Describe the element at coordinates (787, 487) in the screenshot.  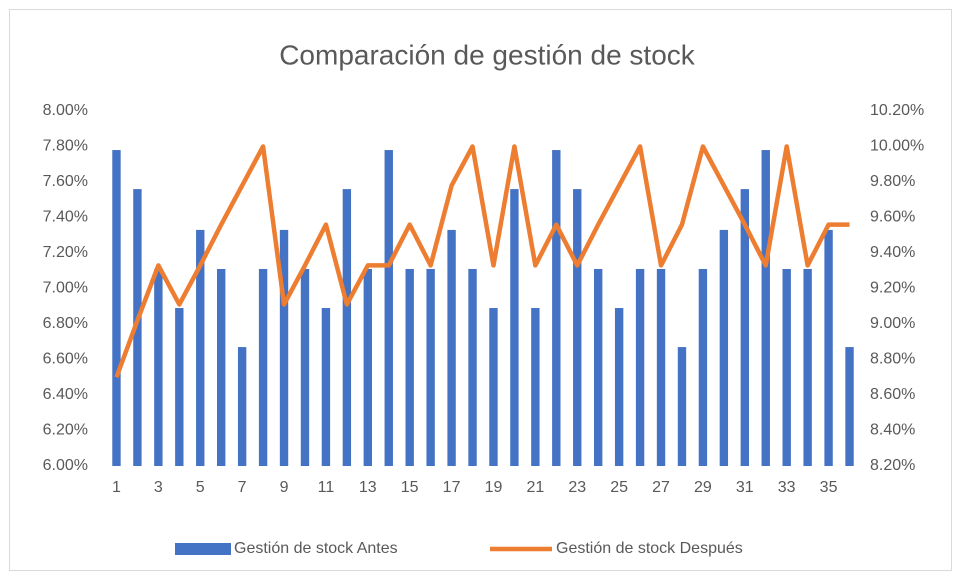
I see `x-tick-label: 33` at that location.